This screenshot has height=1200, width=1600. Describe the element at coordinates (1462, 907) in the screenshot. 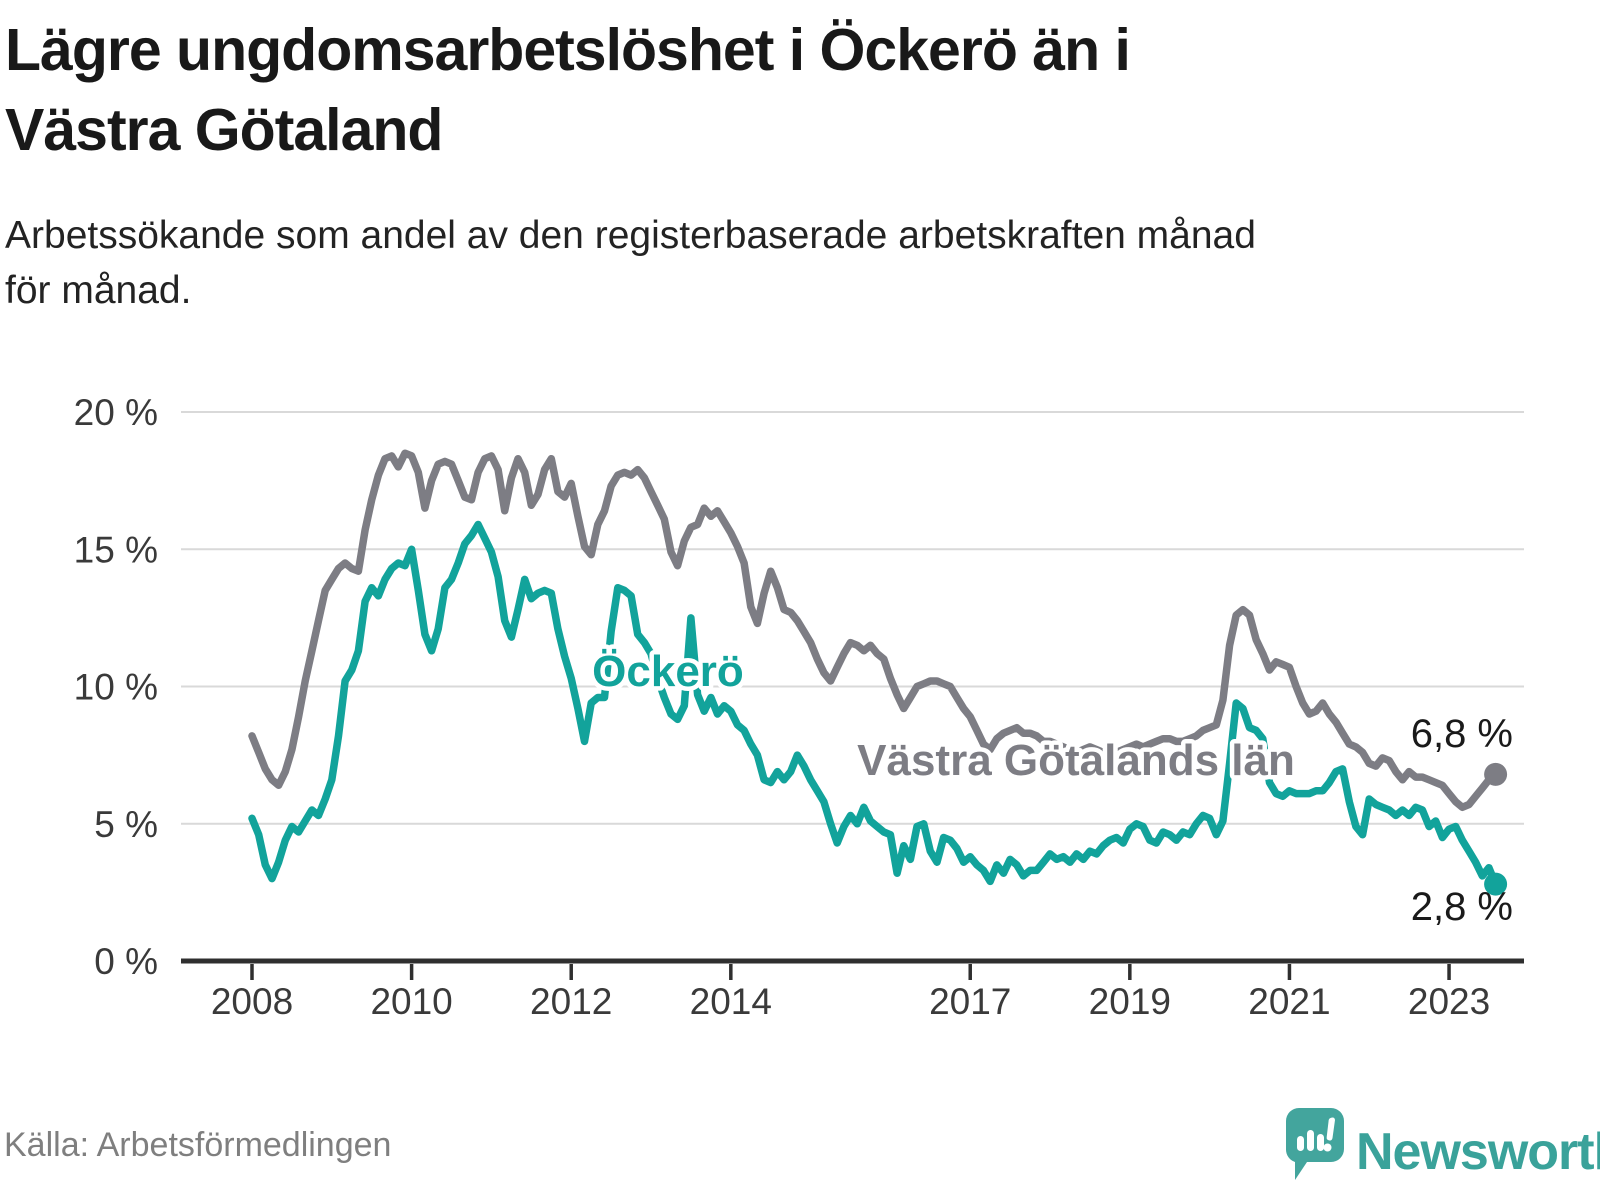

I see `end-value-label-ockero: 2,8 %` at that location.